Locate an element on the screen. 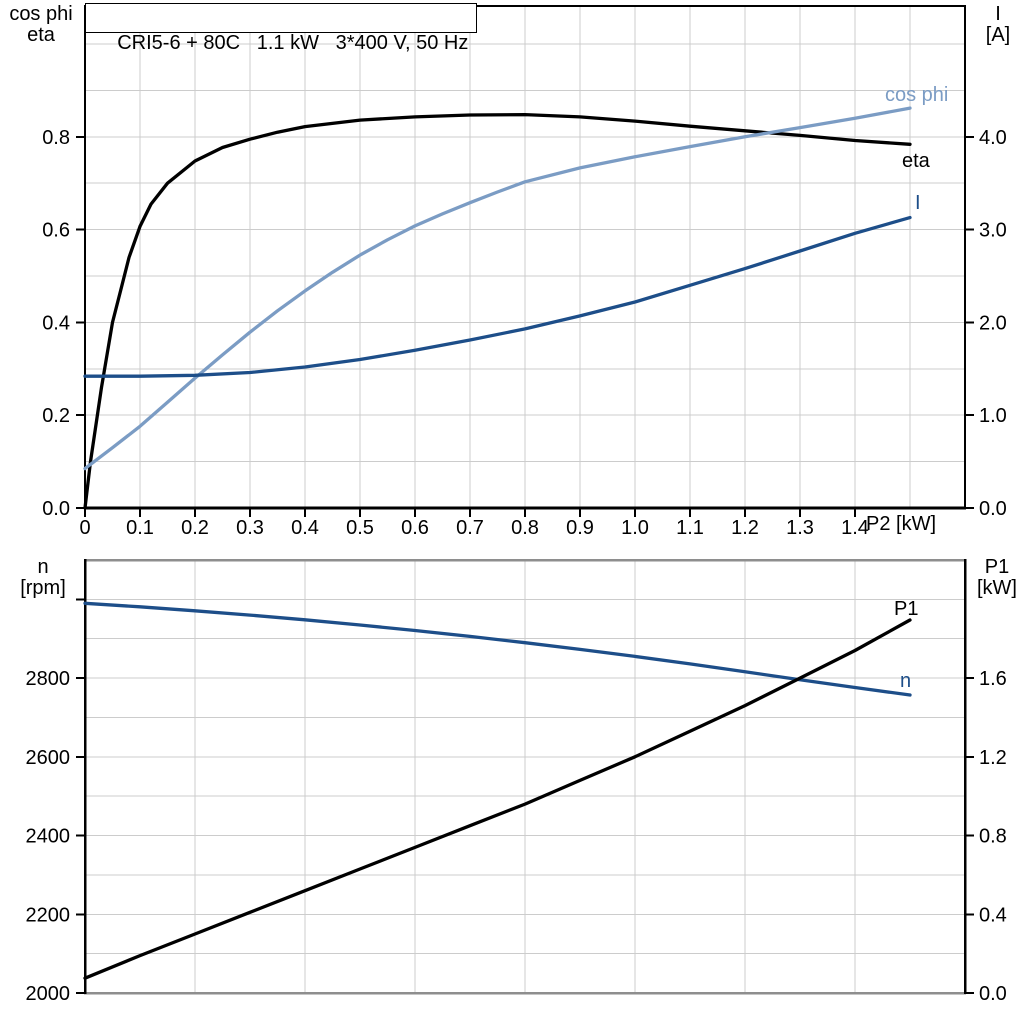  x-tick-label: 0.7 is located at coordinates (470, 528).